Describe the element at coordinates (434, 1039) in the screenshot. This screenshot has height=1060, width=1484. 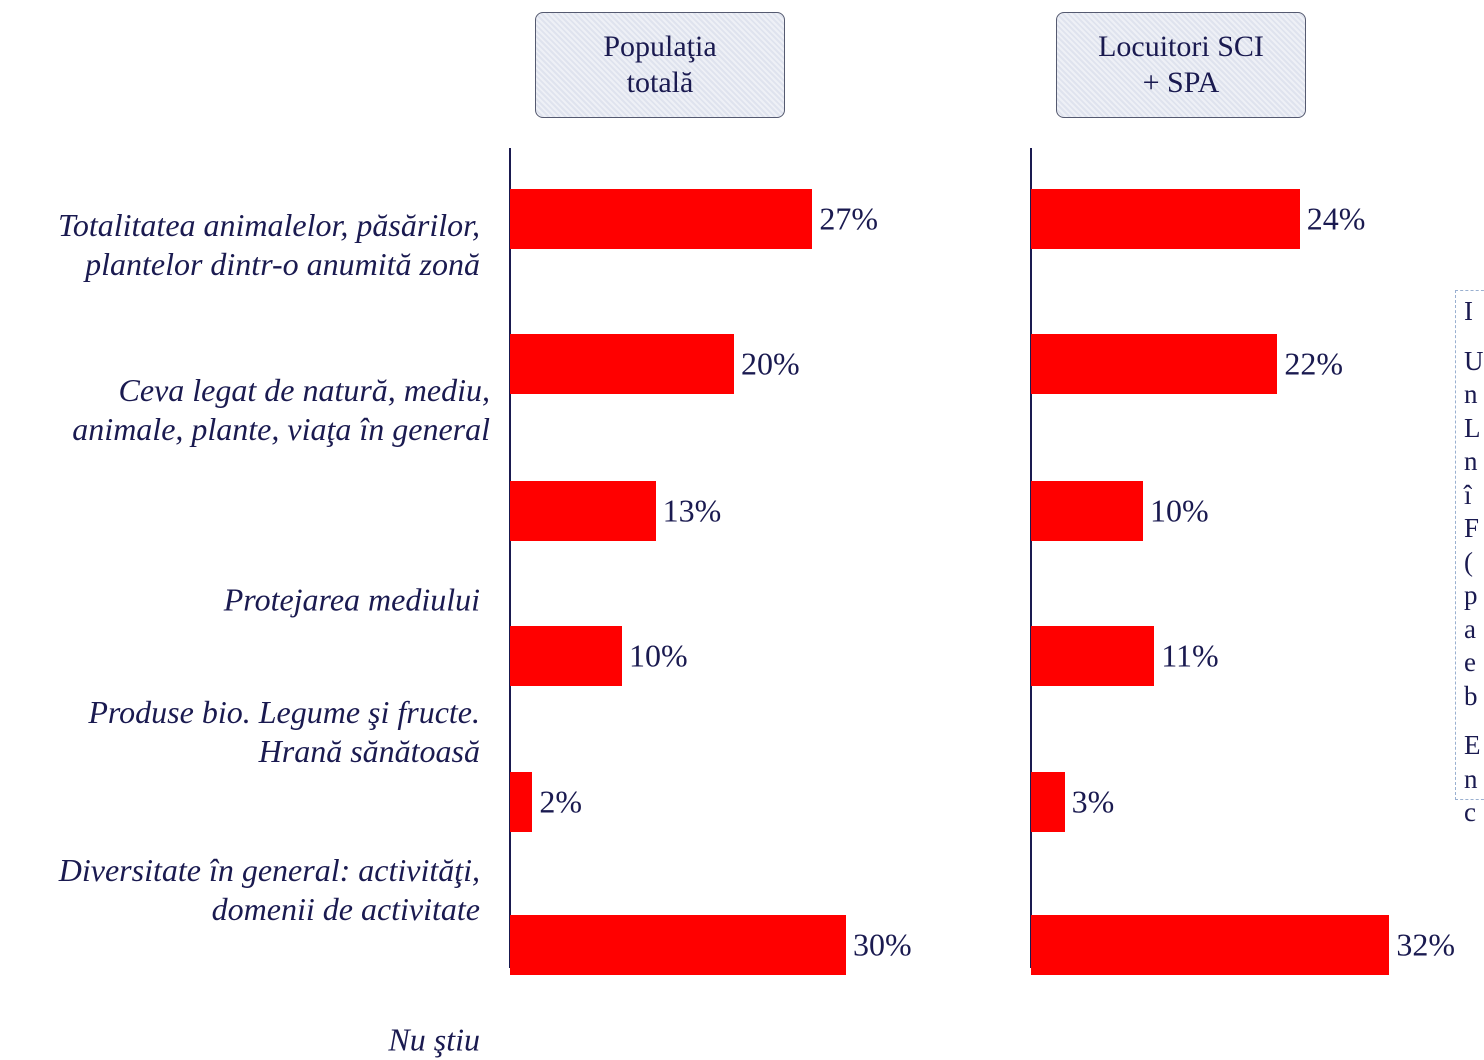
I see `category-label: Nu ştiu` at that location.